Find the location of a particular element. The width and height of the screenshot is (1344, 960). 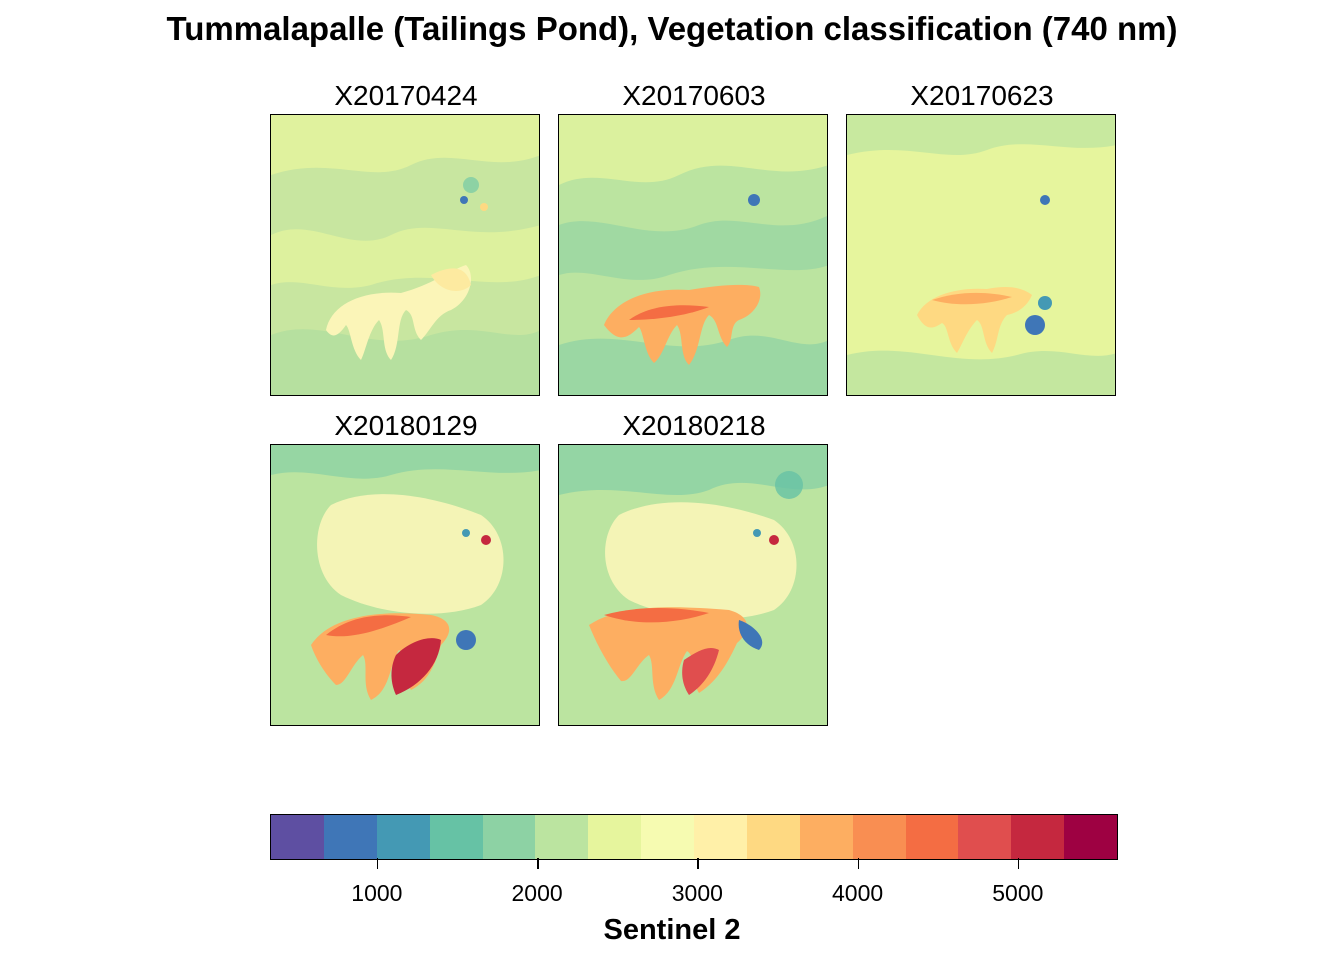

colorbar-tick-label-3000: 3000 is located at coordinates (697, 893).